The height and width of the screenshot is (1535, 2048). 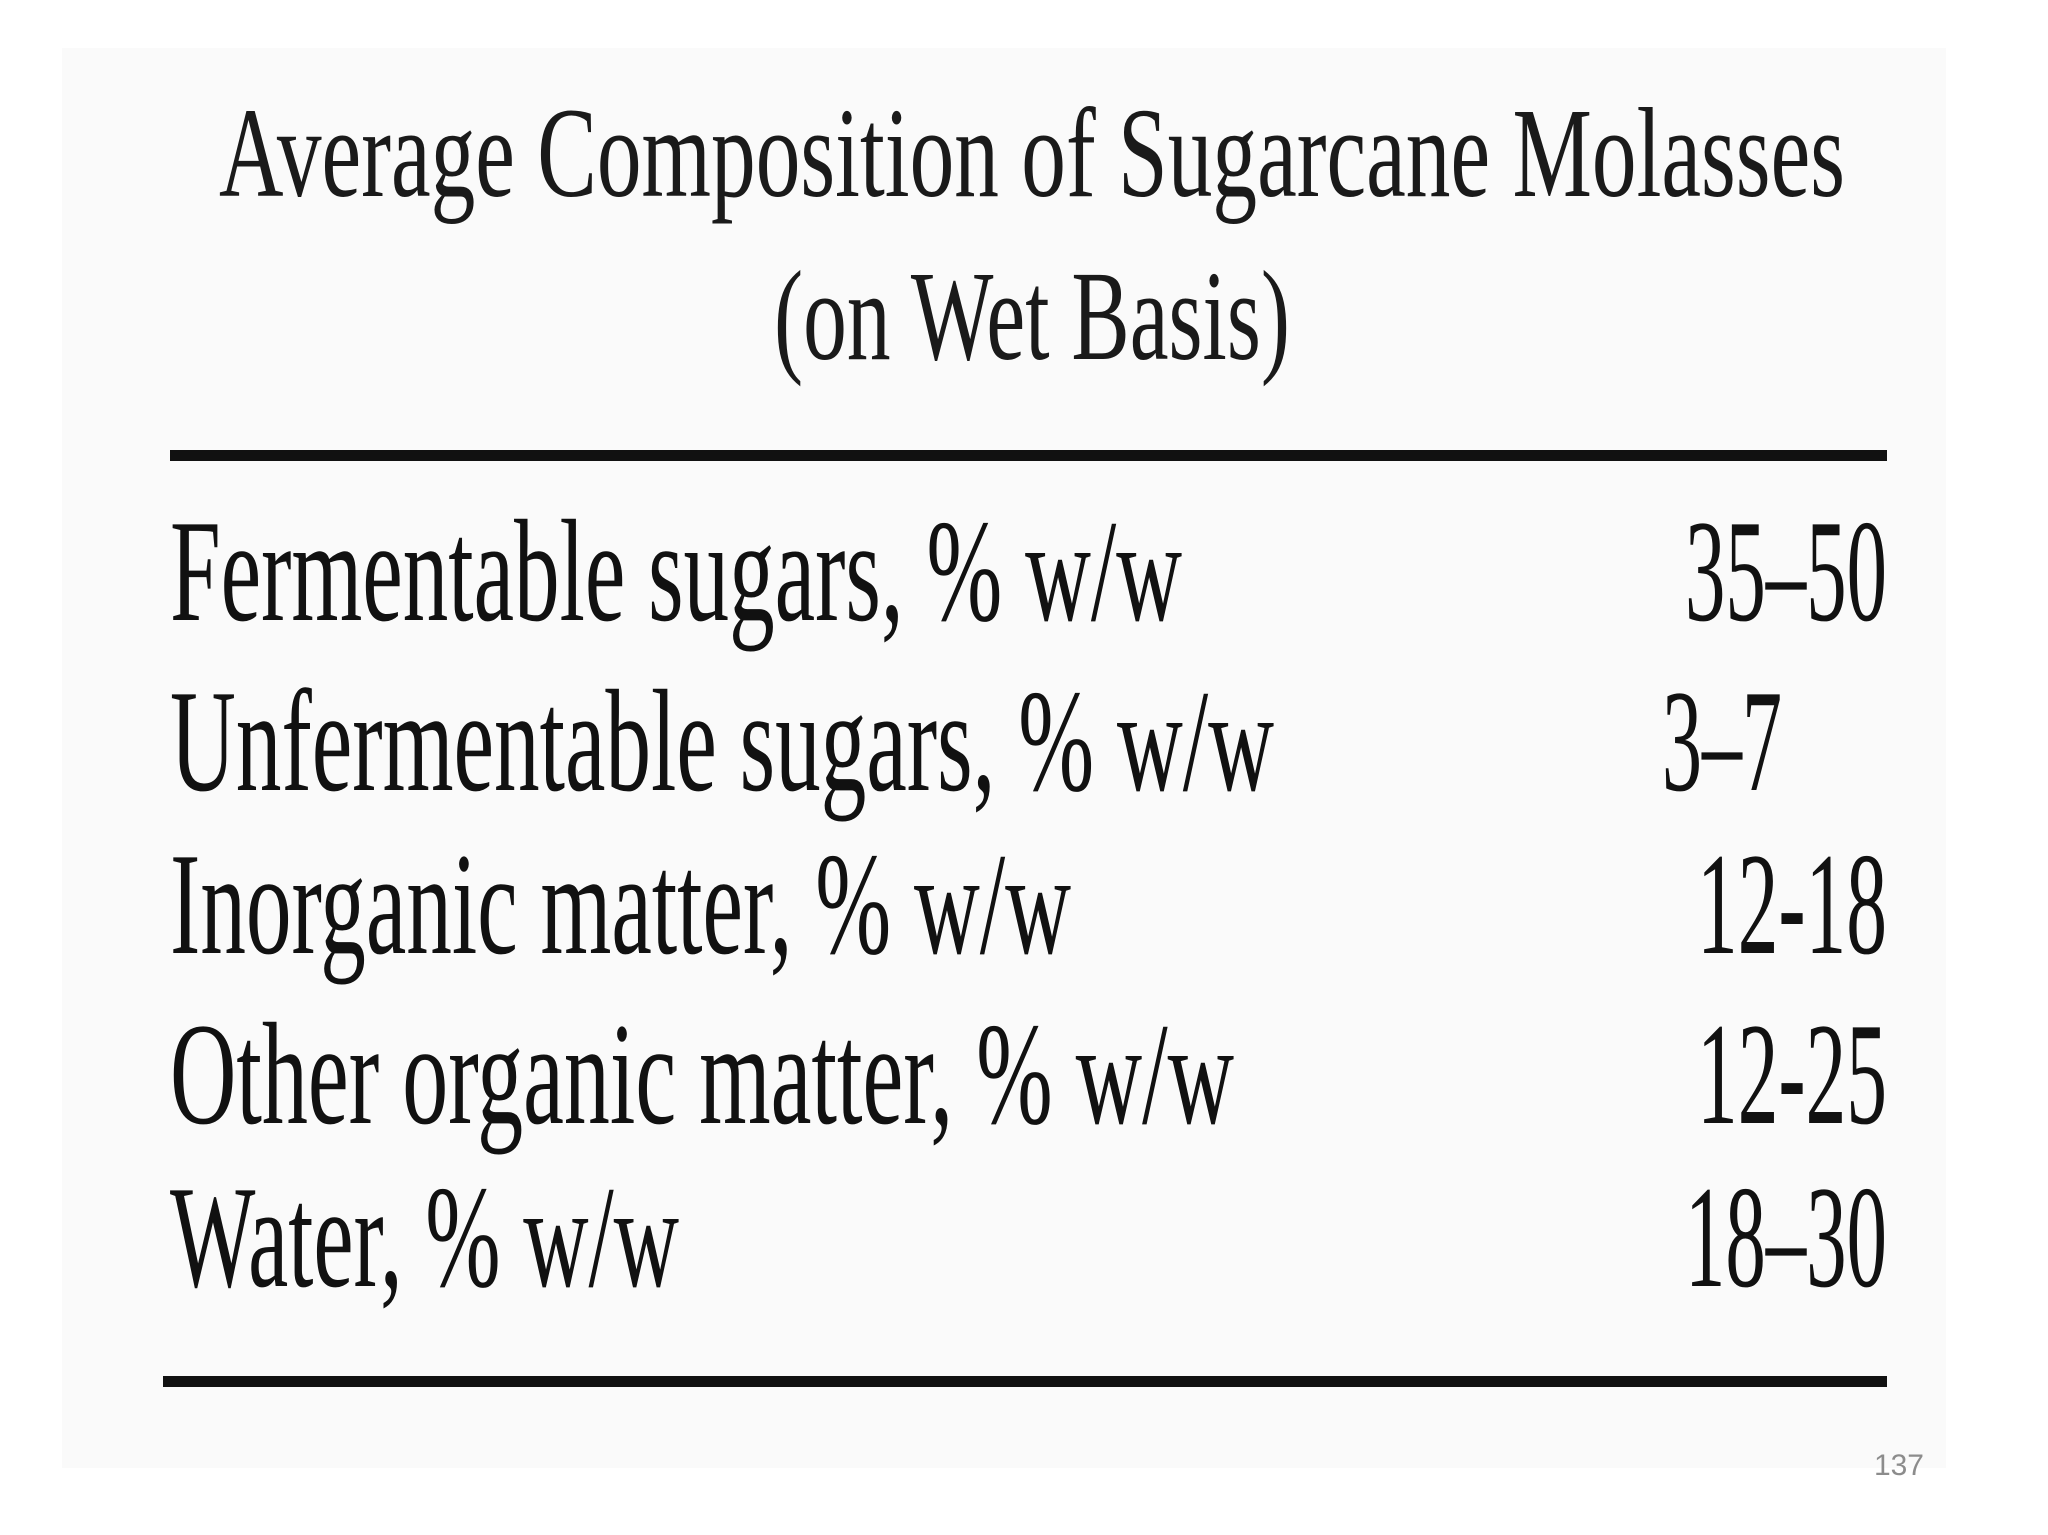 I want to click on page-number: 137, so click(x=1899, y=1465).